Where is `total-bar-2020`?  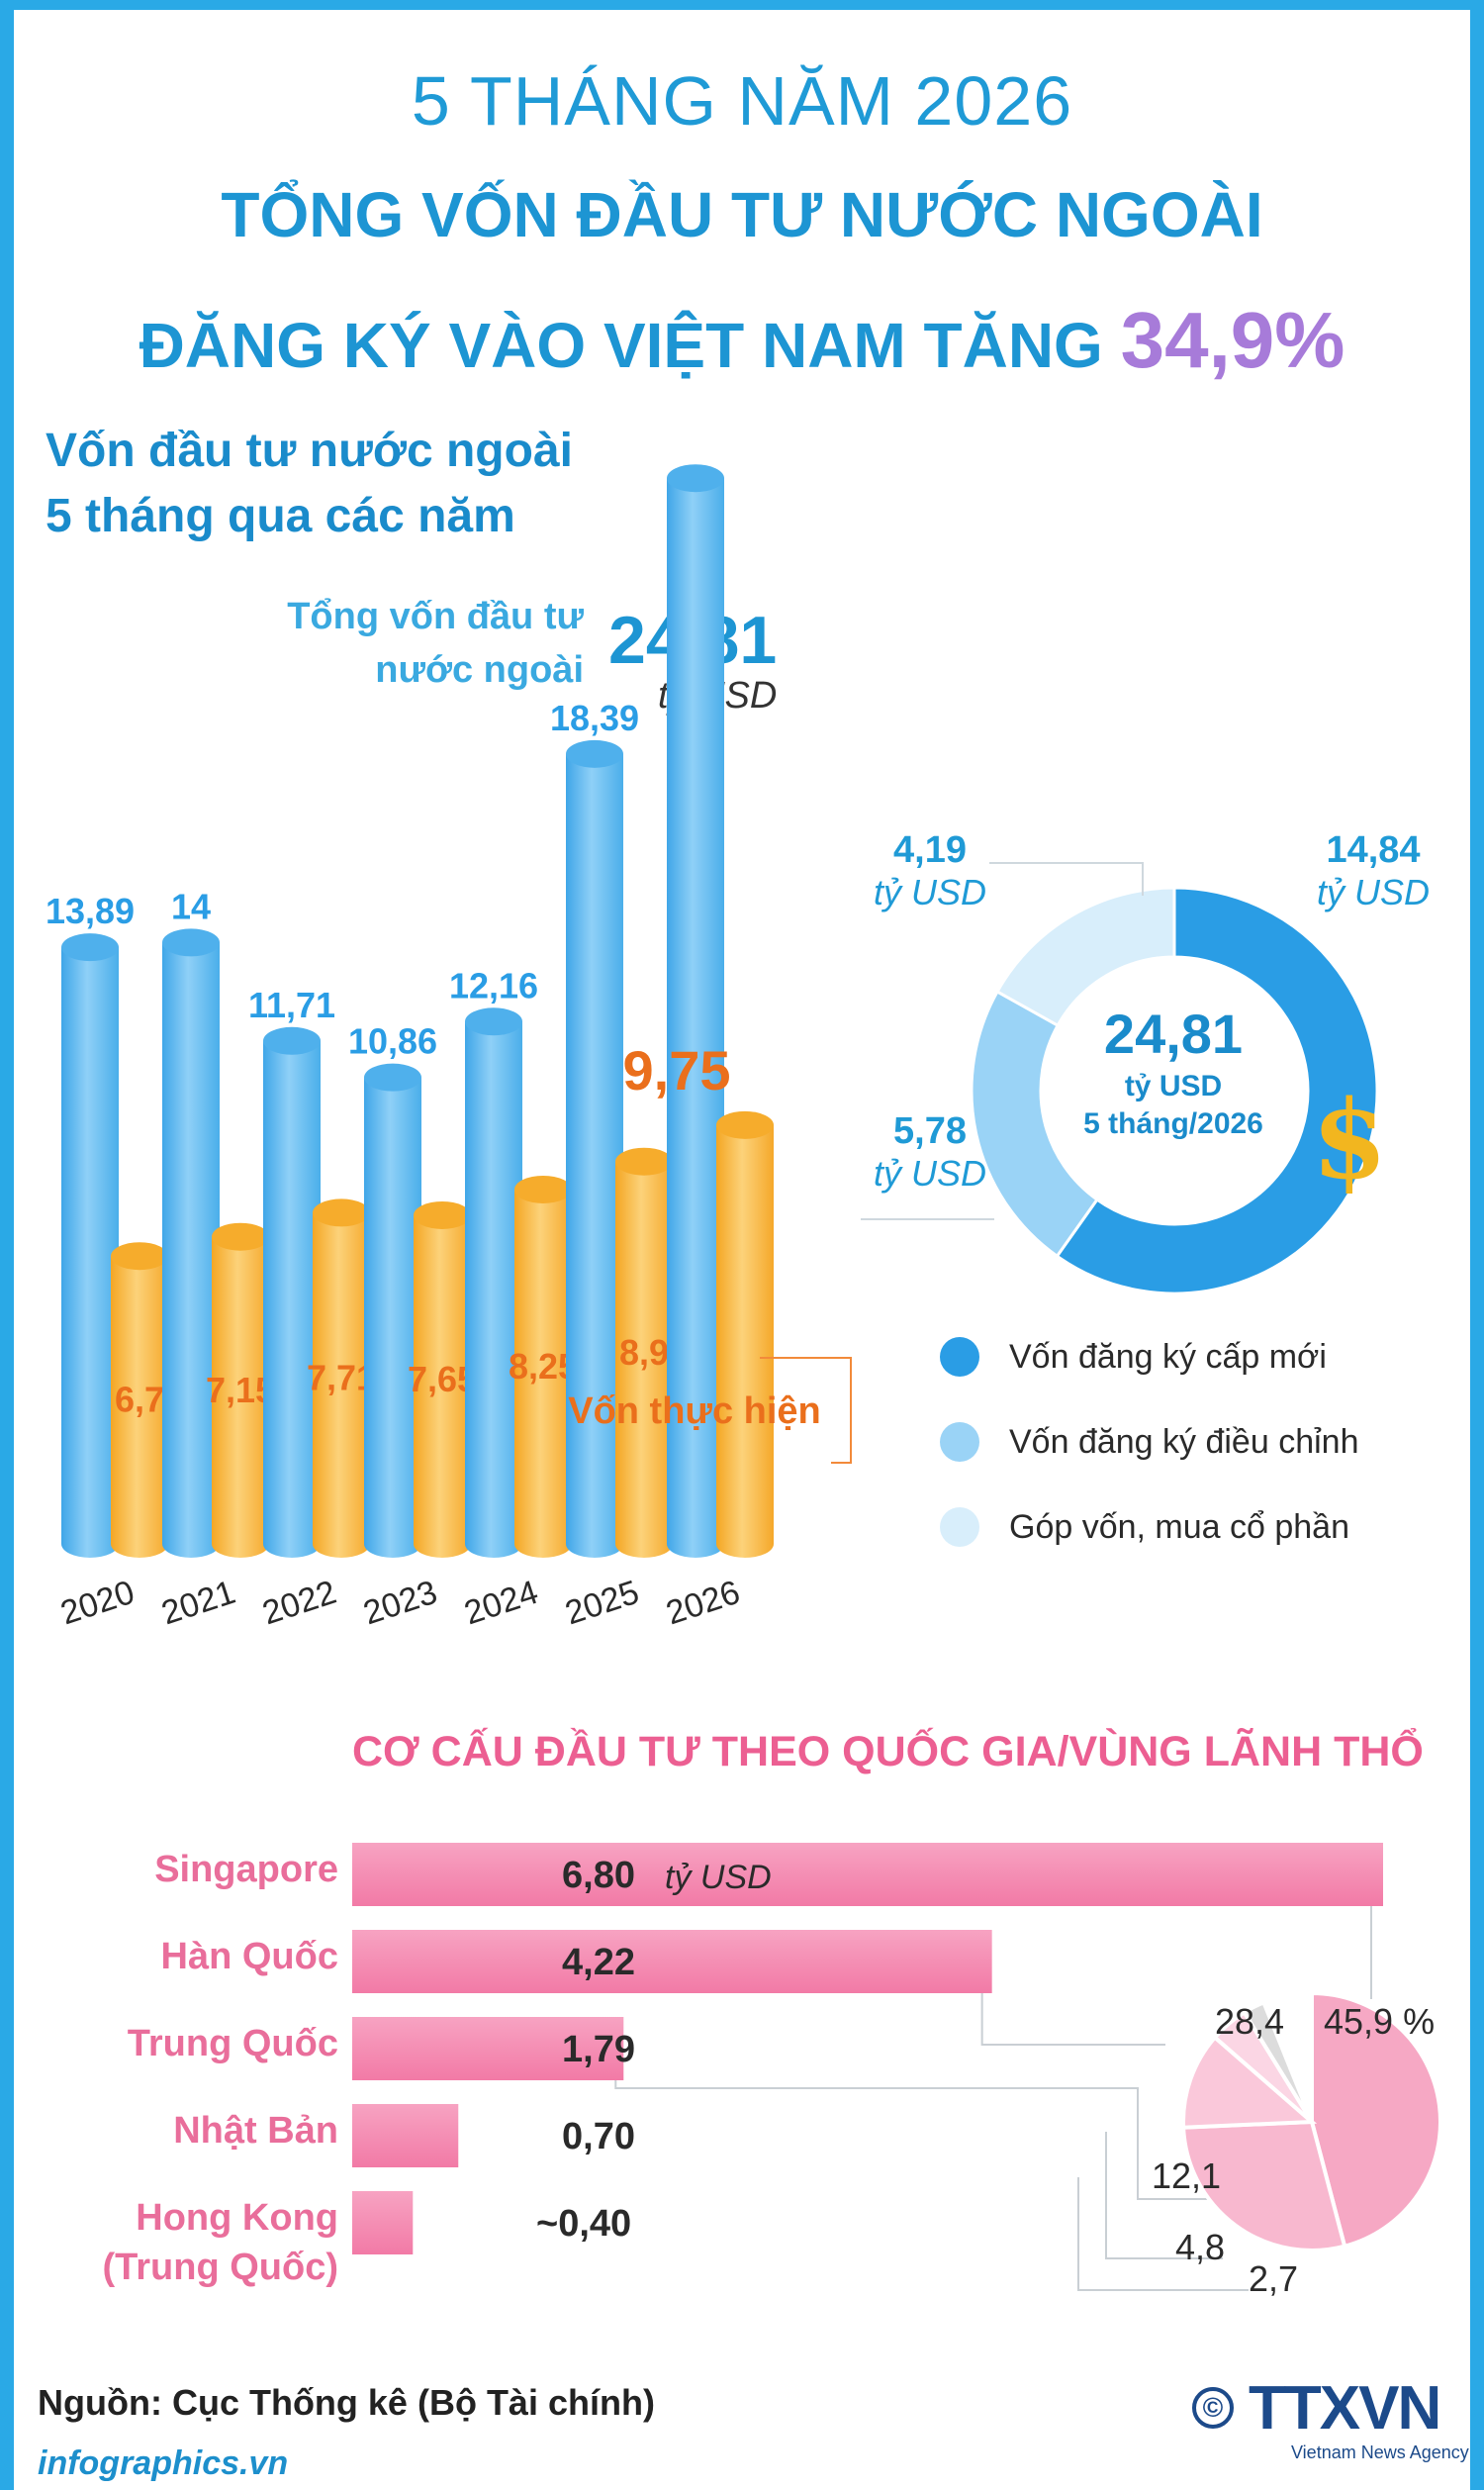
total-bar-2020 is located at coordinates (90, 1245).